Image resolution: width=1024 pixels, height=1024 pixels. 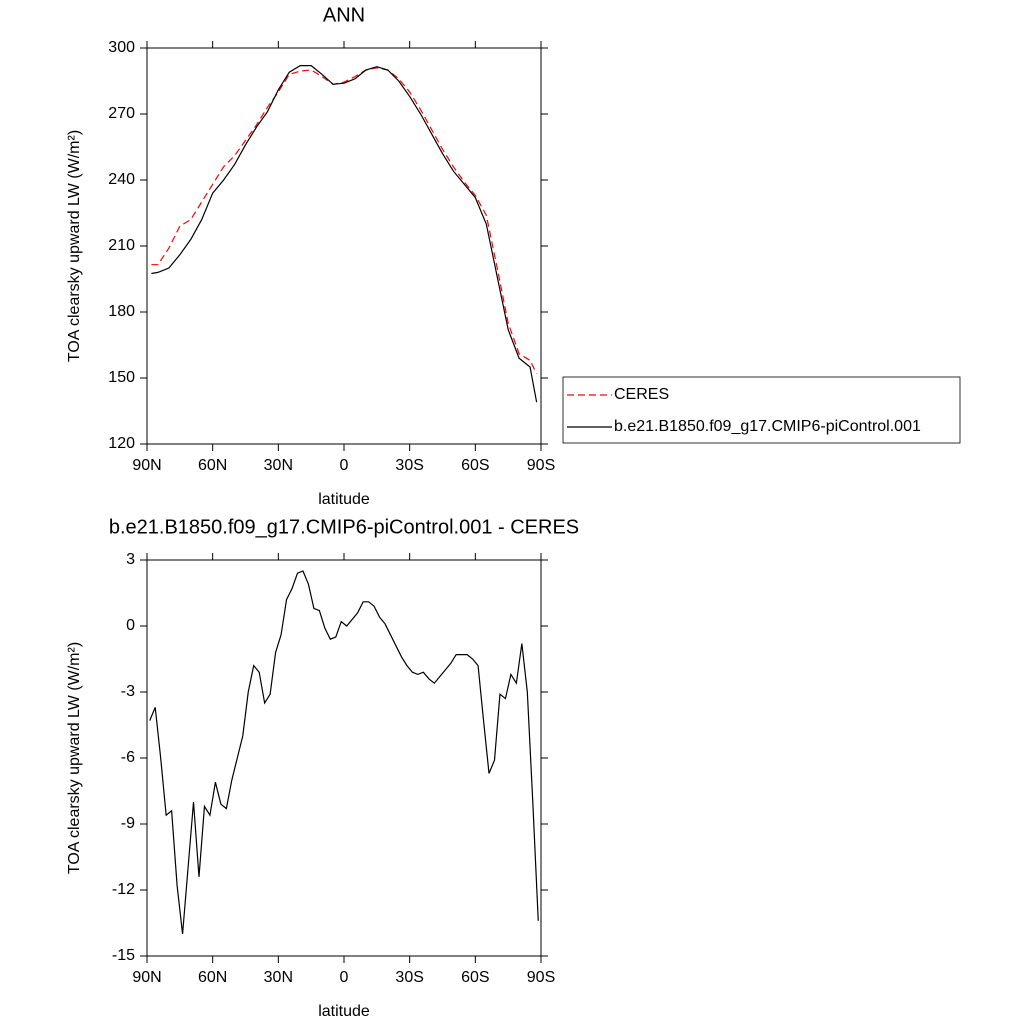 What do you see at coordinates (121, 311) in the screenshot?
I see `y-tick-label: 180` at bounding box center [121, 311].